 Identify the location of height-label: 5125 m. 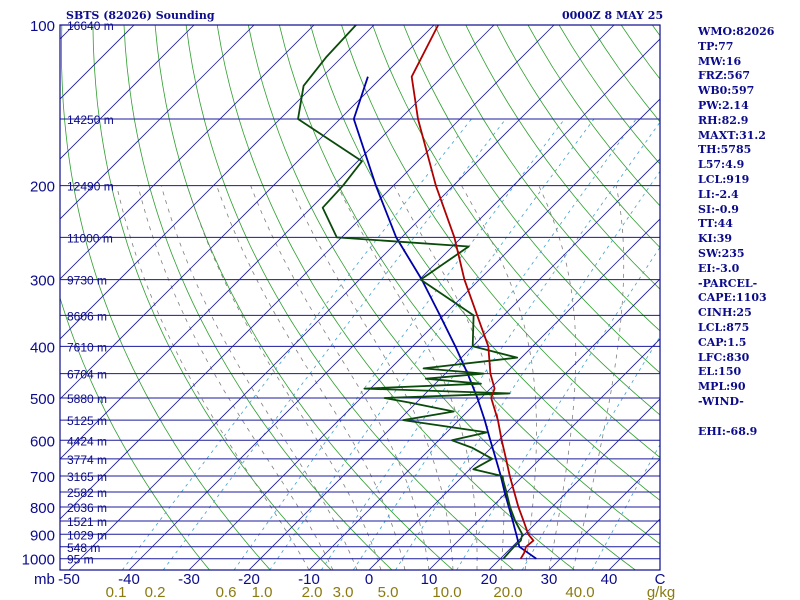
(87, 421).